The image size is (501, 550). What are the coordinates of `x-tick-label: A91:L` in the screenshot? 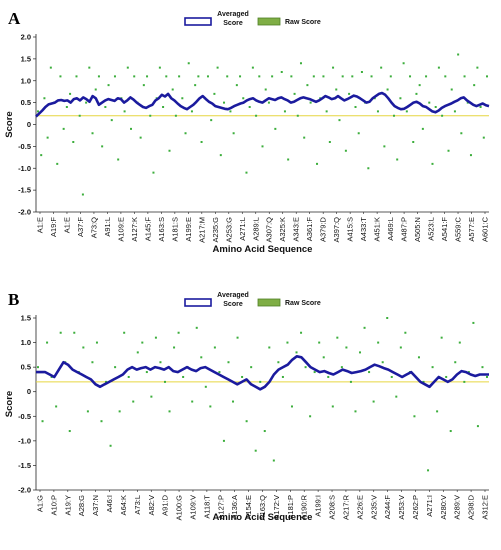 It's located at (107, 227).